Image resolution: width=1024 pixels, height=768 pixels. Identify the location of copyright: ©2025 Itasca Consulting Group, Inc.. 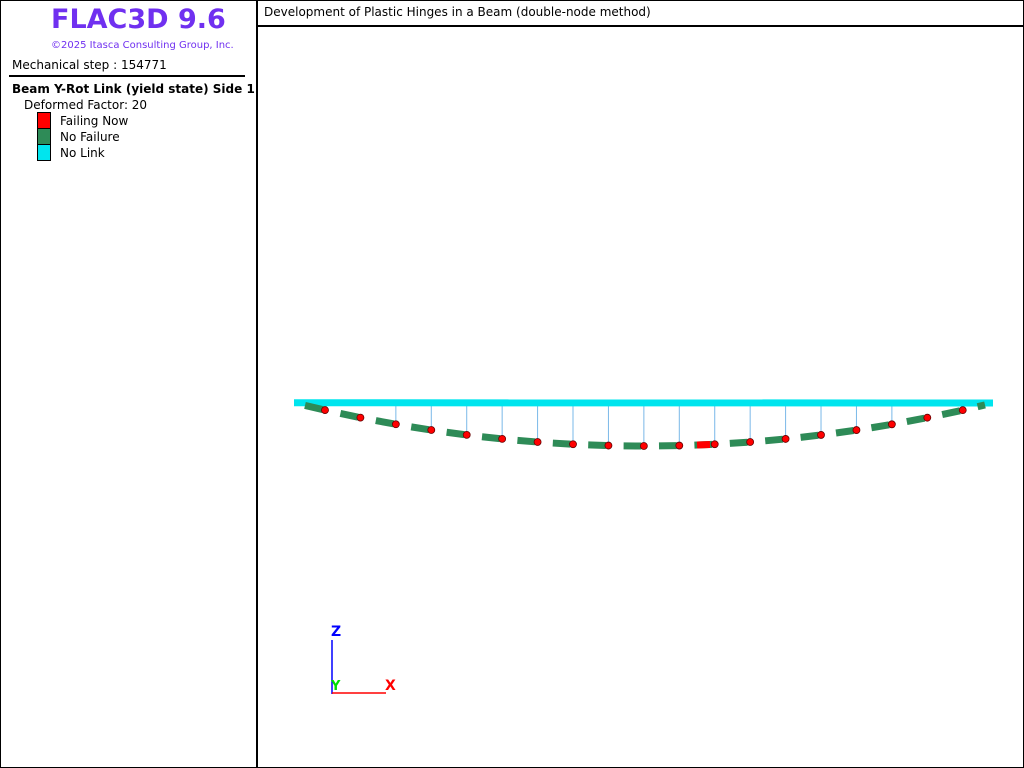
(142, 45).